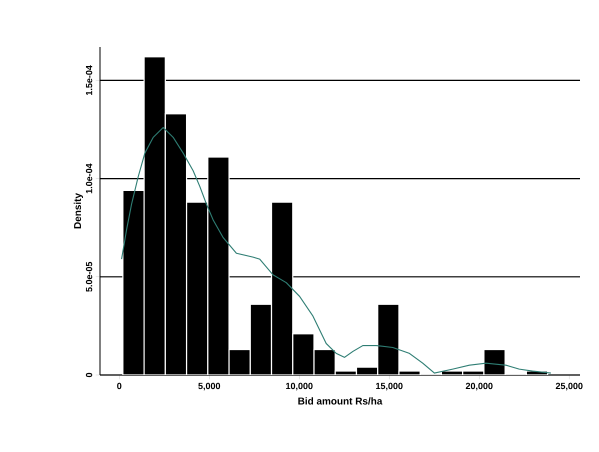 Image resolution: width=599 pixels, height=452 pixels. What do you see at coordinates (89, 277) in the screenshot?
I see `y-tick-label: 5.0e-05` at bounding box center [89, 277].